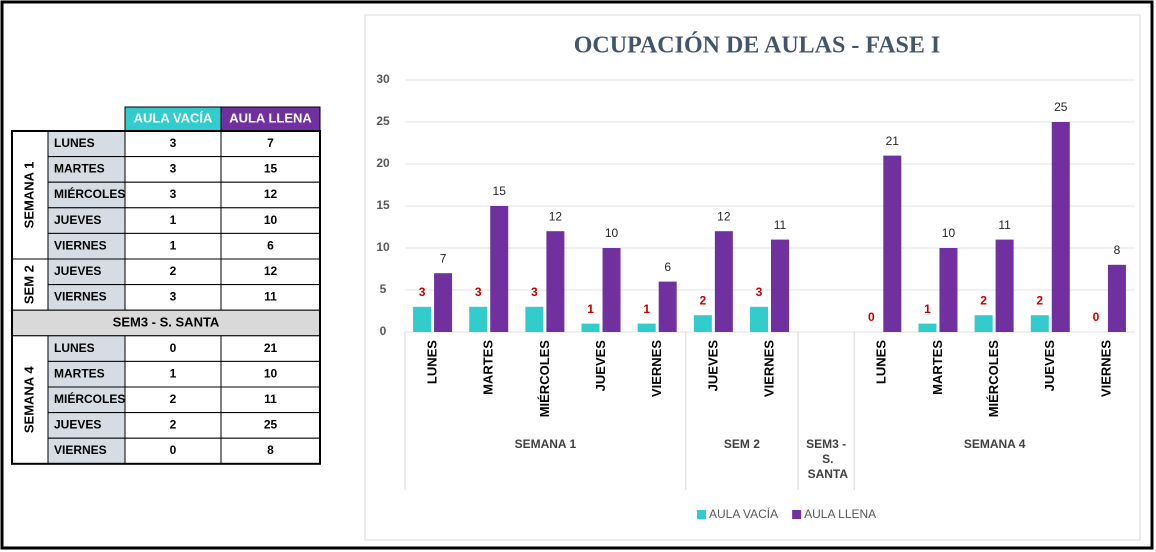 The height and width of the screenshot is (552, 1156). Describe the element at coordinates (271, 169) in the screenshot. I see `value-label: 15` at that location.